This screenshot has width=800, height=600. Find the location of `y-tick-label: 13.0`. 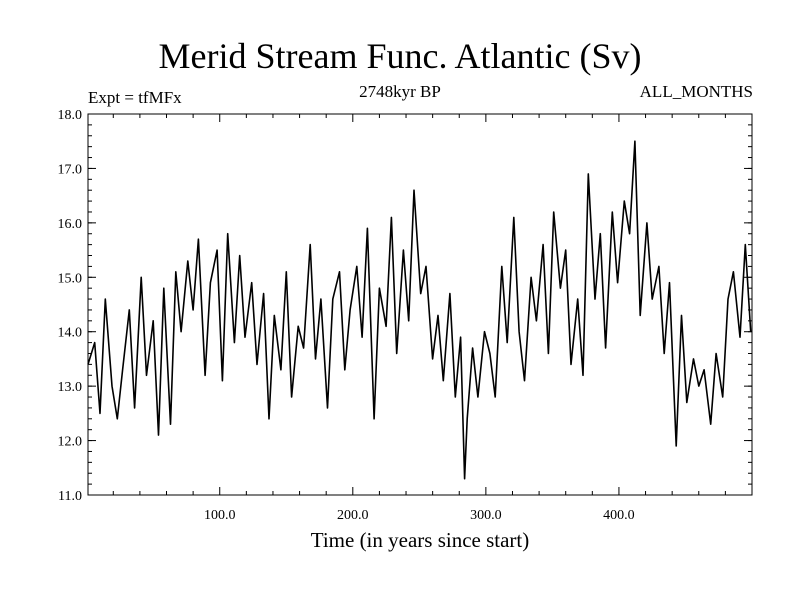

y-tick-label: 13.0 is located at coordinates (70, 387).